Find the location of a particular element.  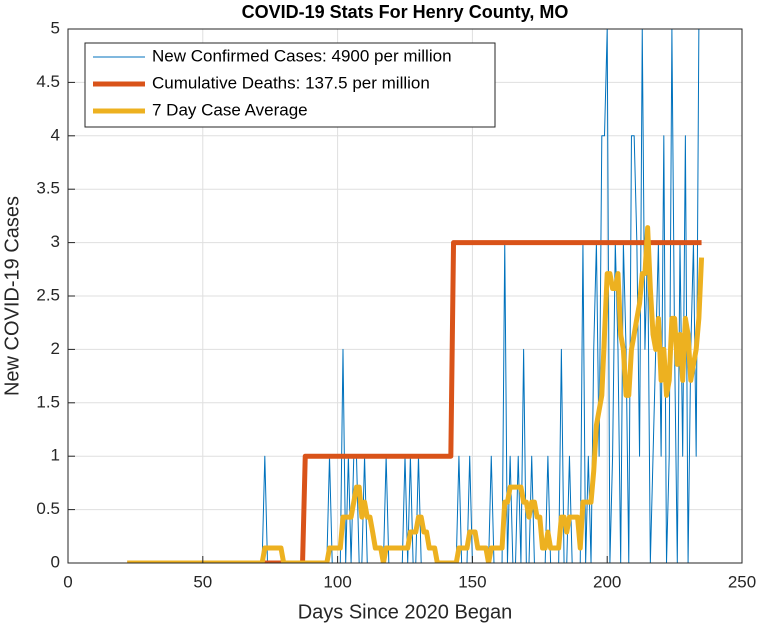

y-tick-label: 0 is located at coordinates (55, 561).